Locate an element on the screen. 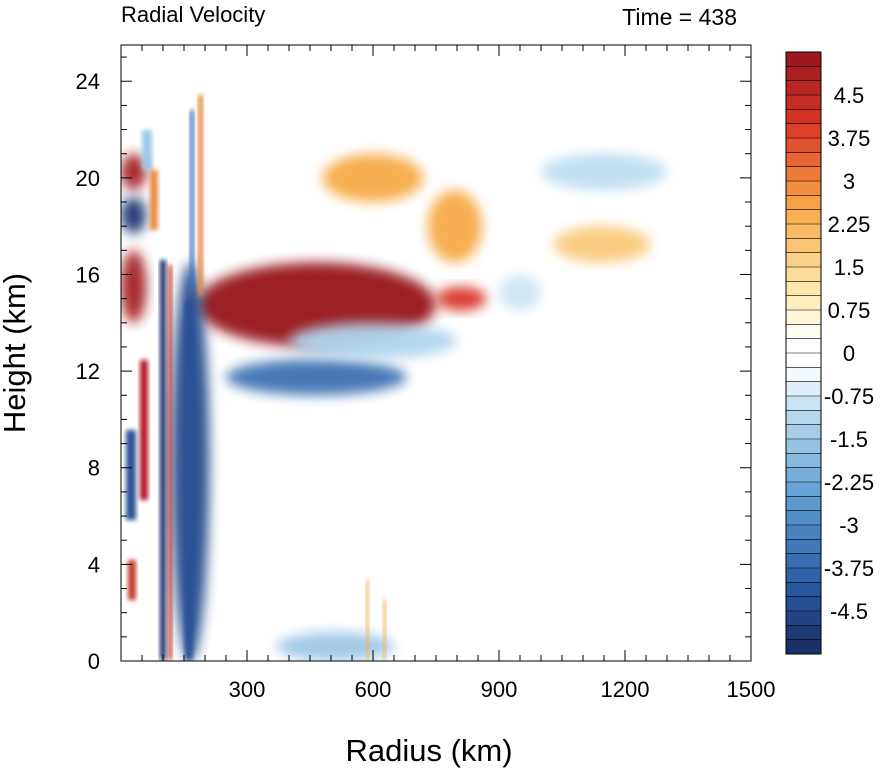 The image size is (895, 774). colorbar-label: 3 is located at coordinates (849, 181).